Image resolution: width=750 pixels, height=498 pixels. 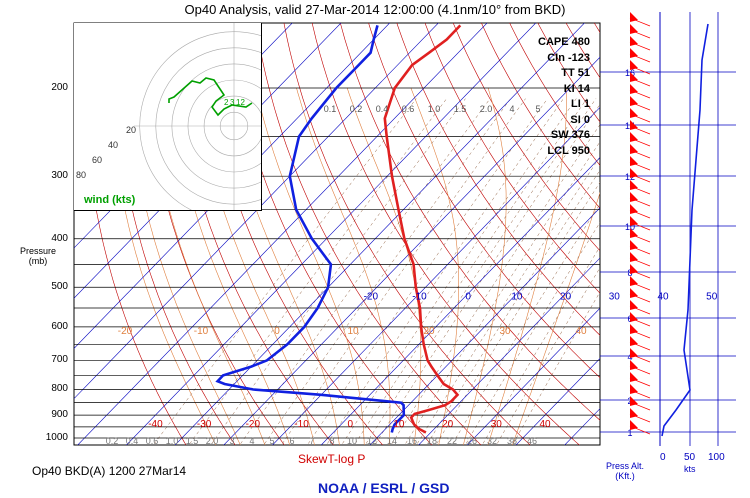 I want to click on hodograph-svg: 20 40 60 80 2 3 12, so click(x=202, y=122).